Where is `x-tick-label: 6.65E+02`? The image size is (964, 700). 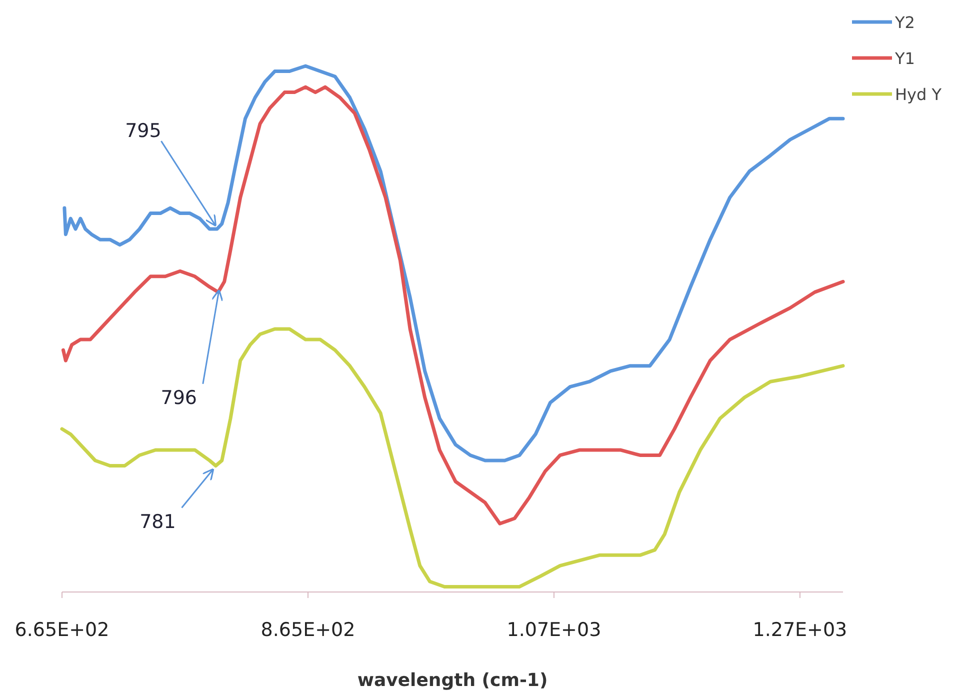
x-tick-label: 6.65E+02 is located at coordinates (62, 630).